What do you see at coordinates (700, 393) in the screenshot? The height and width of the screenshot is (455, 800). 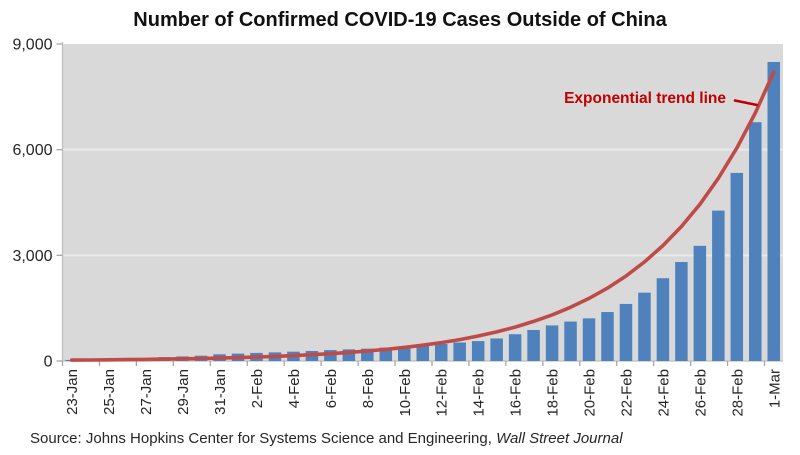 I see `x-tick-label: 26-Feb` at bounding box center [700, 393].